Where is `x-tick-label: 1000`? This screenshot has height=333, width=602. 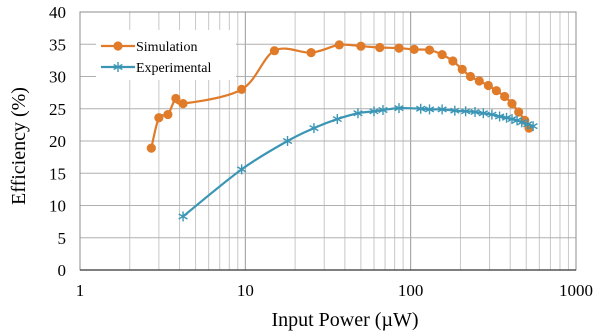
x-tick-label: 1000 is located at coordinates (576, 290).